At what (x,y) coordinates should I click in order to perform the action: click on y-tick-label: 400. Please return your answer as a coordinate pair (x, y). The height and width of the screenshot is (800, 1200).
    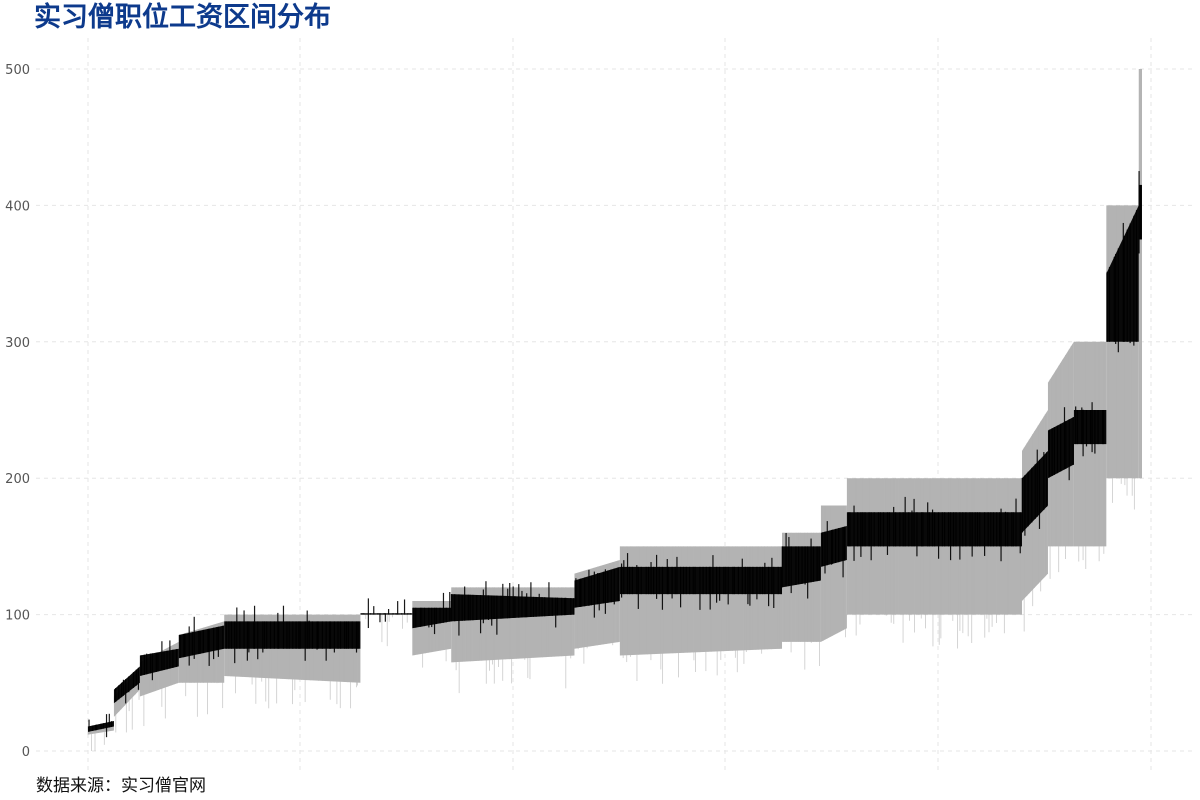
    Looking at the image, I should click on (17, 206).